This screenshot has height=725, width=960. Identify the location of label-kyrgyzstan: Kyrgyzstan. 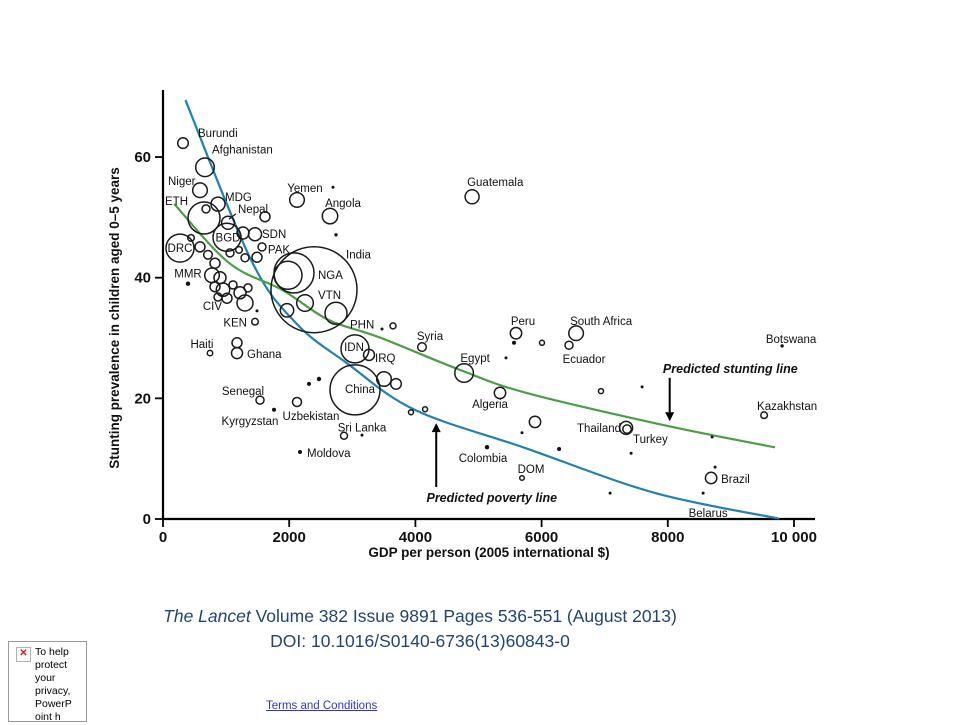
(250, 422).